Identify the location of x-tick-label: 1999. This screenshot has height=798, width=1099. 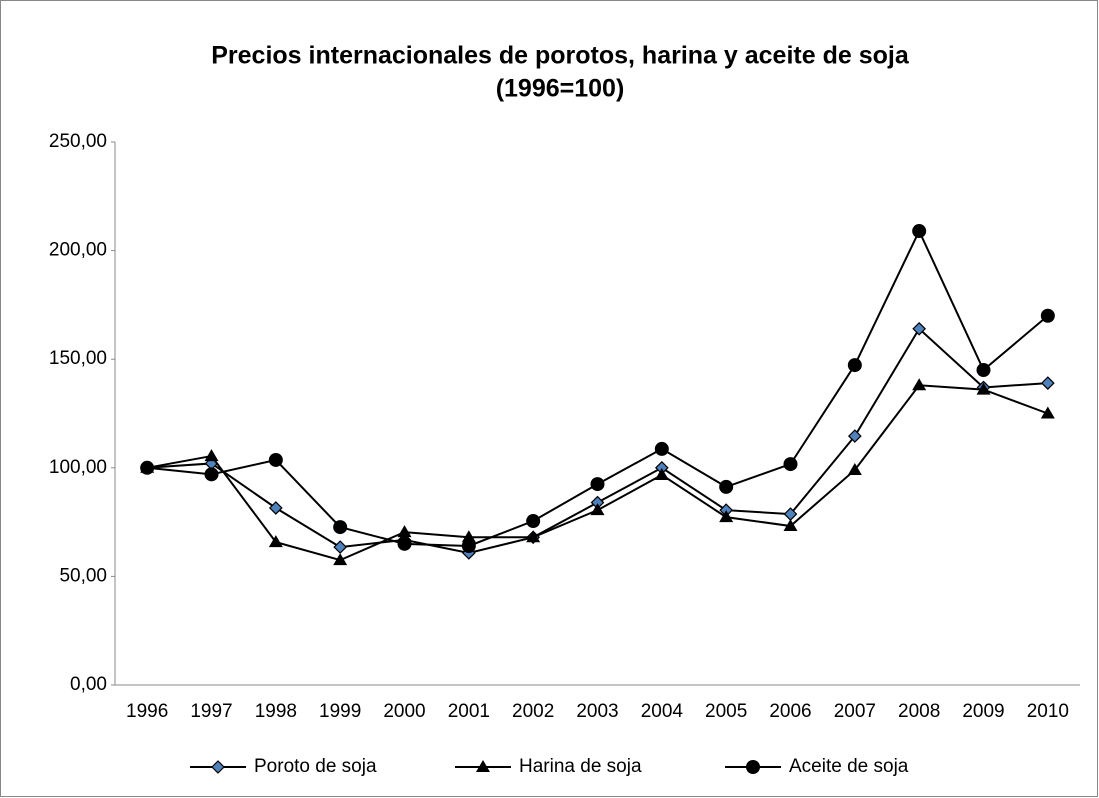
(340, 711).